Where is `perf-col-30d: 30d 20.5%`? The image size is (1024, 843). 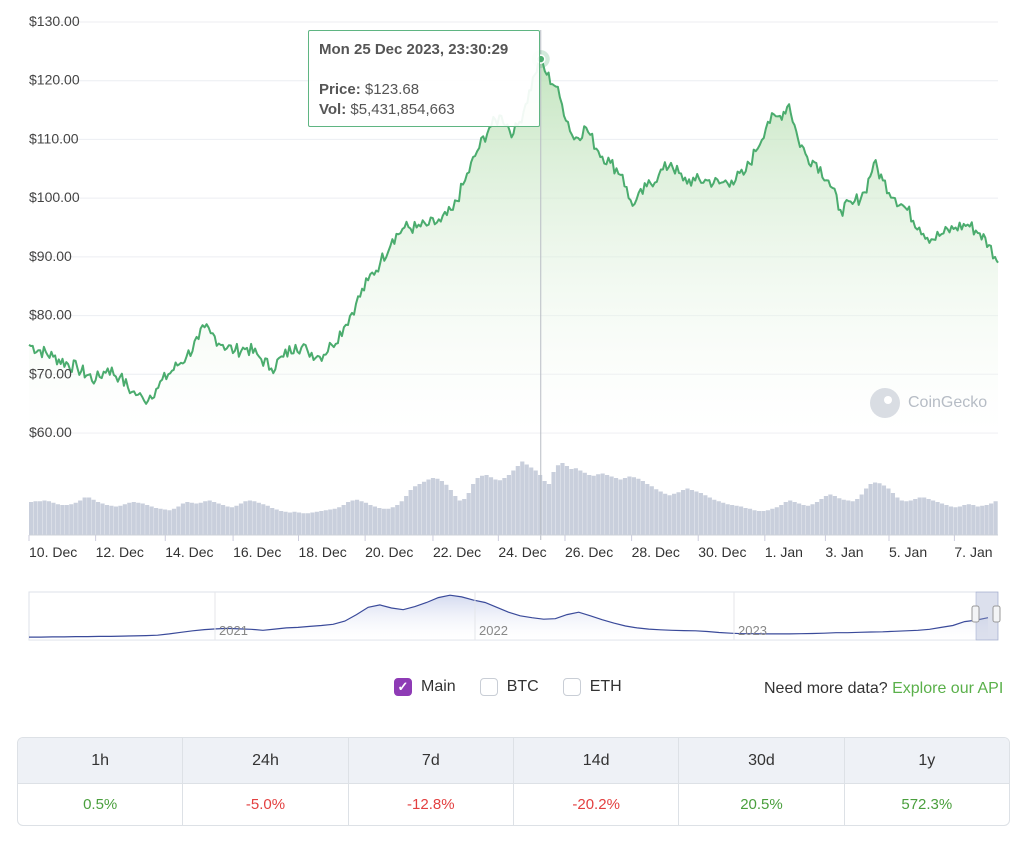
perf-col-30d: 30d 20.5% is located at coordinates (762, 781).